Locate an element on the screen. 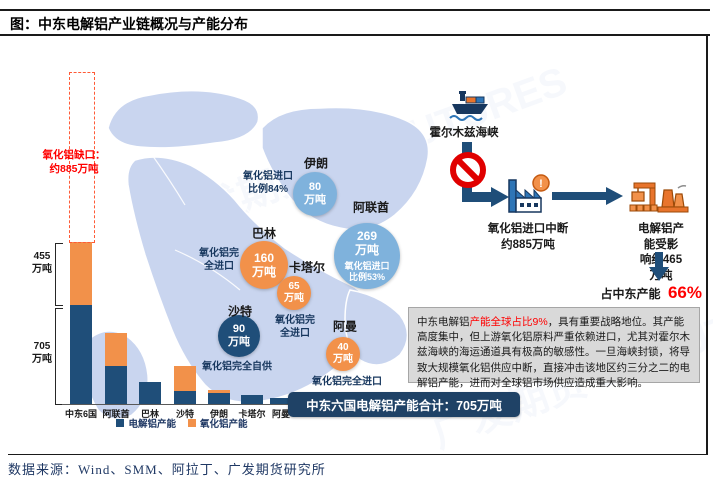 This screenshot has height=482, width=713. bottom-rule is located at coordinates (357, 454).